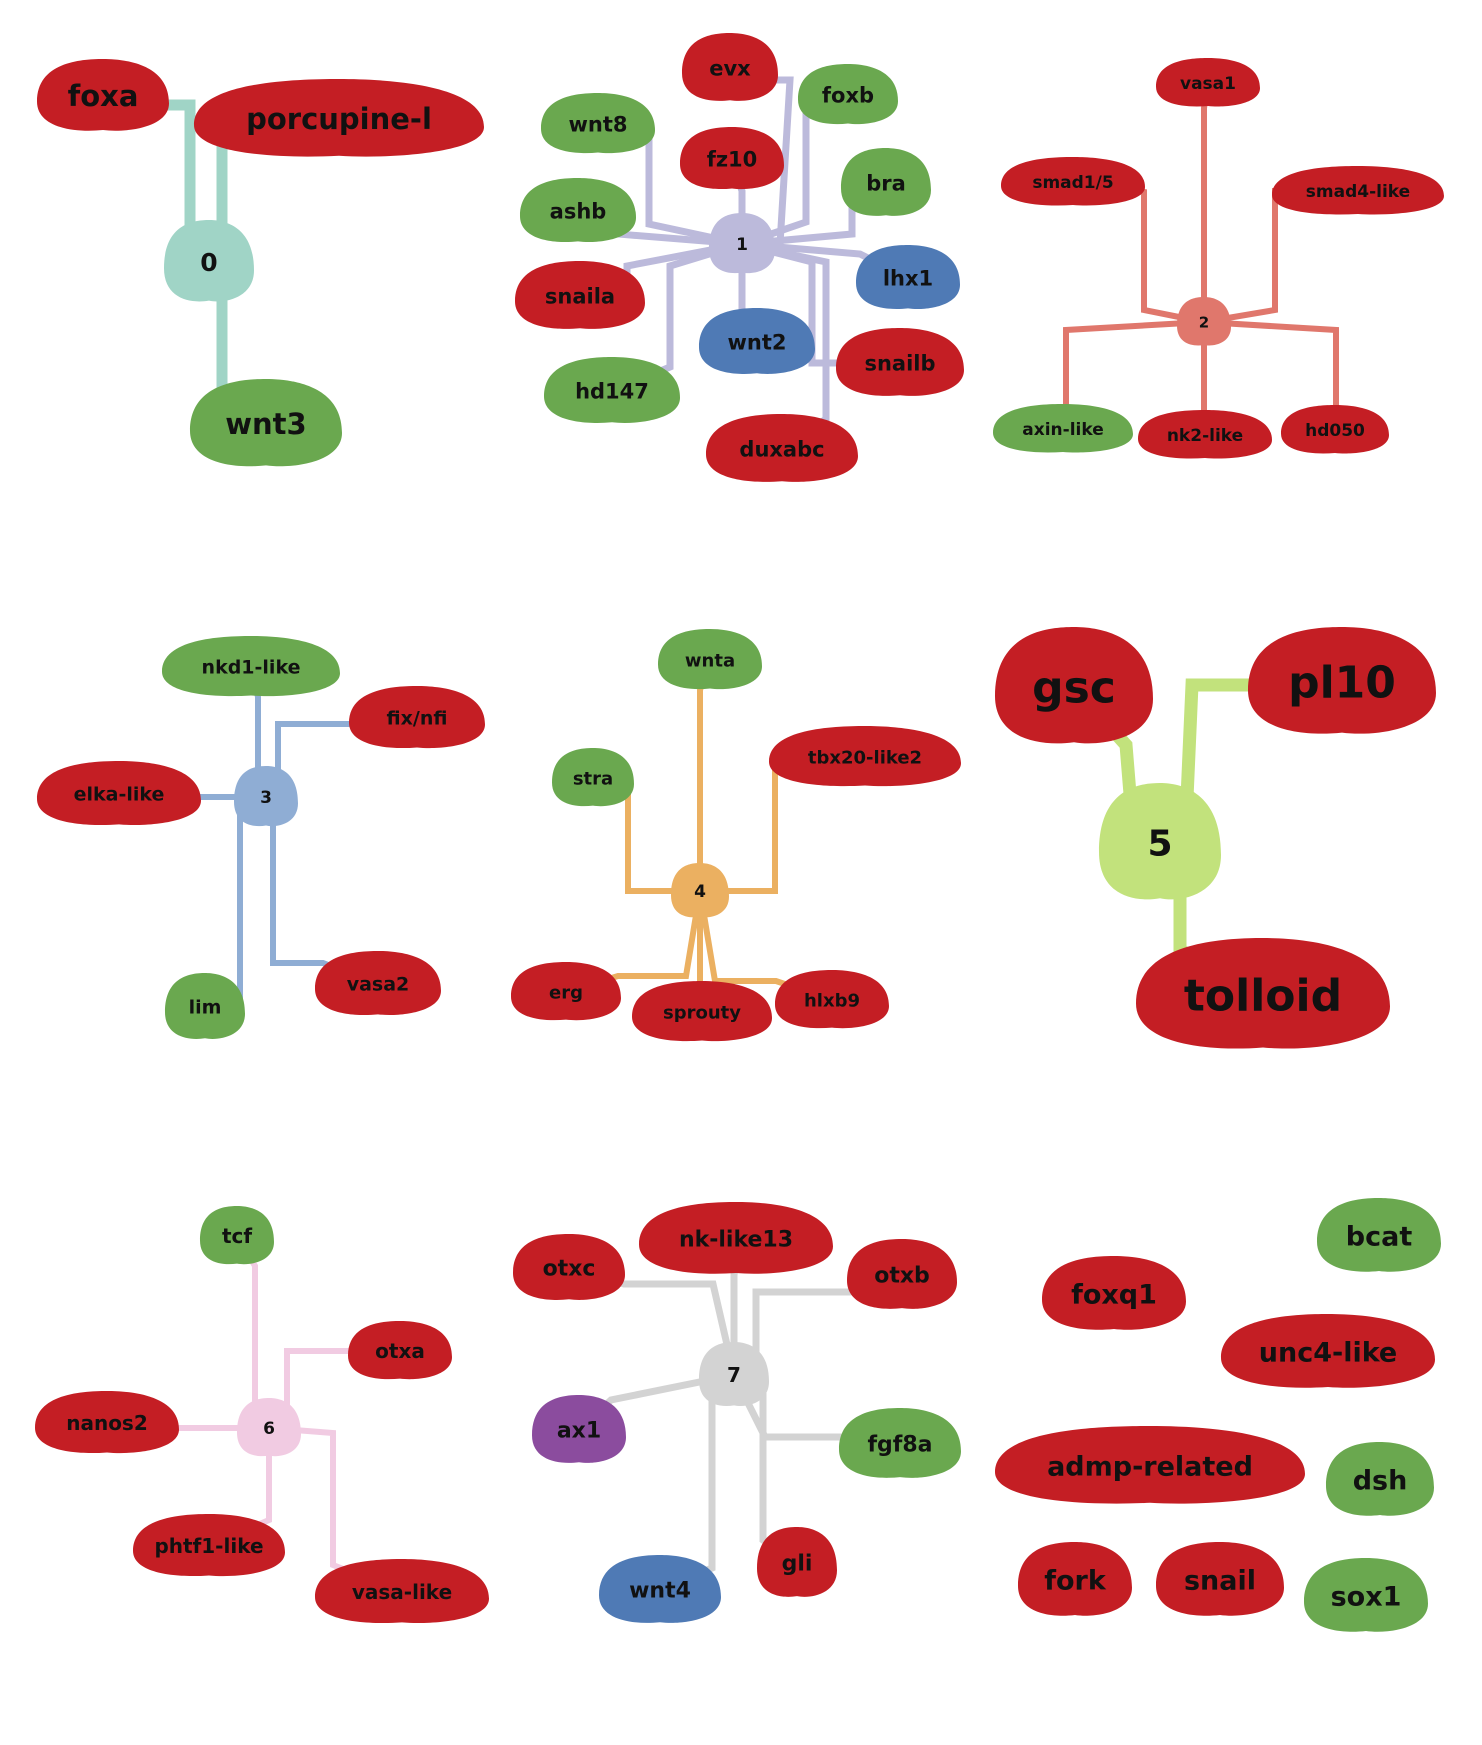 Image resolution: width=1482 pixels, height=1745 pixels. I want to click on gene-label: tolloid, so click(1263, 995).